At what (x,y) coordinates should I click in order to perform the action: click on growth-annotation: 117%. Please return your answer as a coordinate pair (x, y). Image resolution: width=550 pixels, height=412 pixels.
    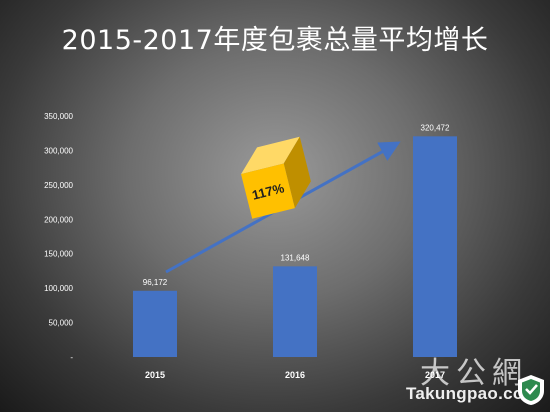
    Looking at the image, I should click on (283, 205).